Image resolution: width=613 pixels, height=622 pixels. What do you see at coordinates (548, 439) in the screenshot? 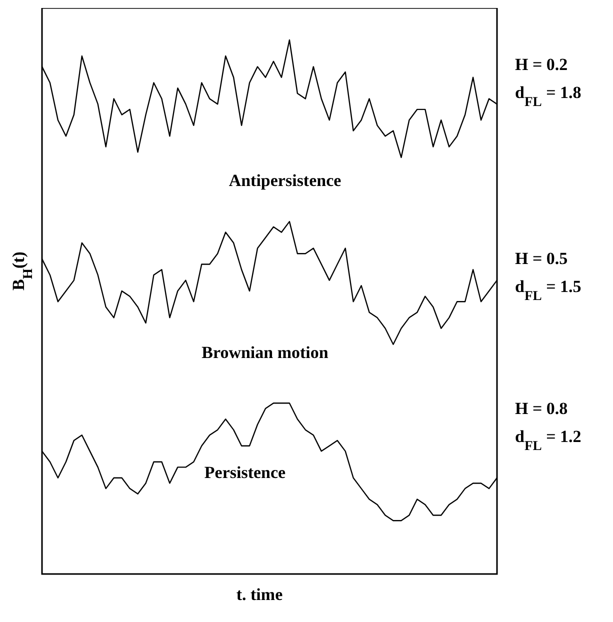
I see `text: d$_{FL}$ = 1.2` at bounding box center [548, 439].